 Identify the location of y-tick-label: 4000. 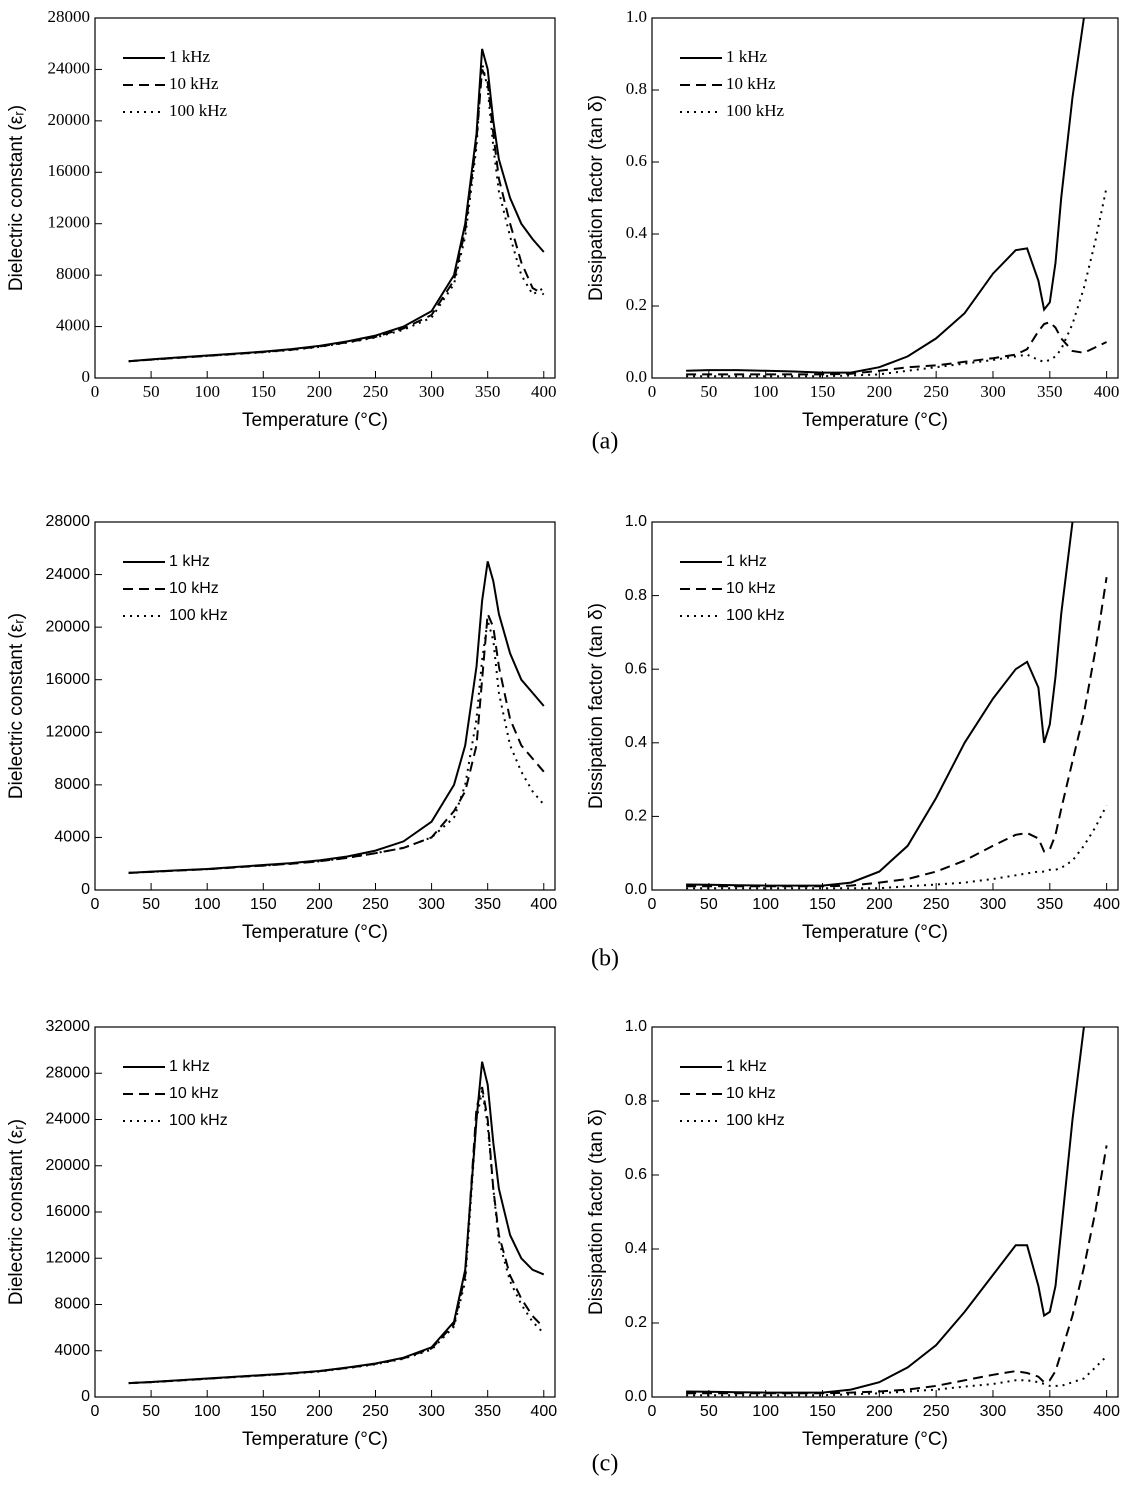
(72, 1350).